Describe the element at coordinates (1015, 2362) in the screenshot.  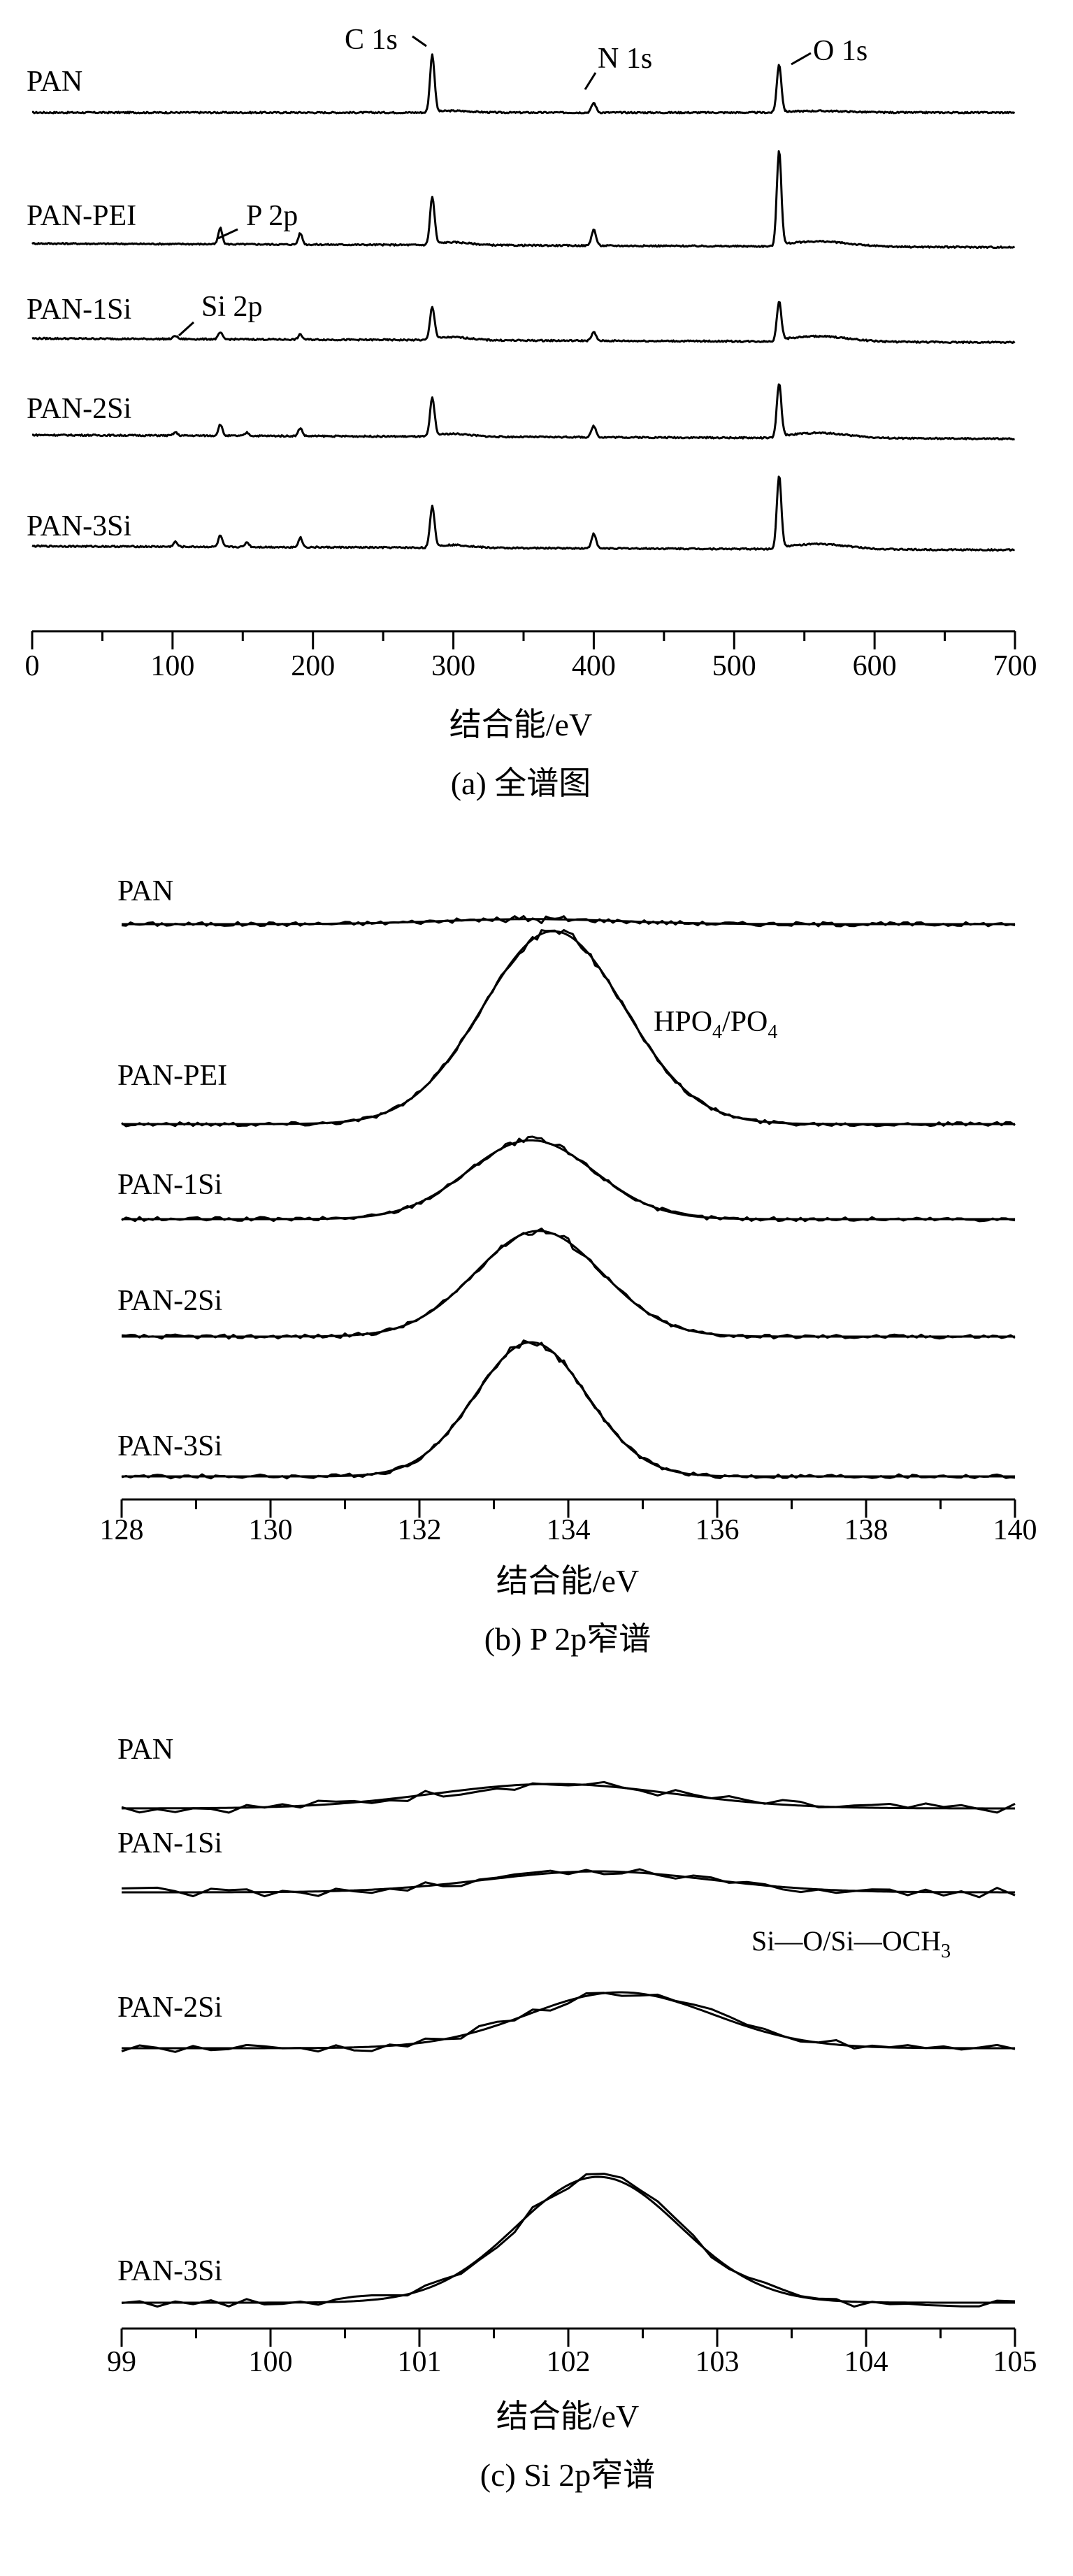
I see `x-tick-label: 105` at that location.